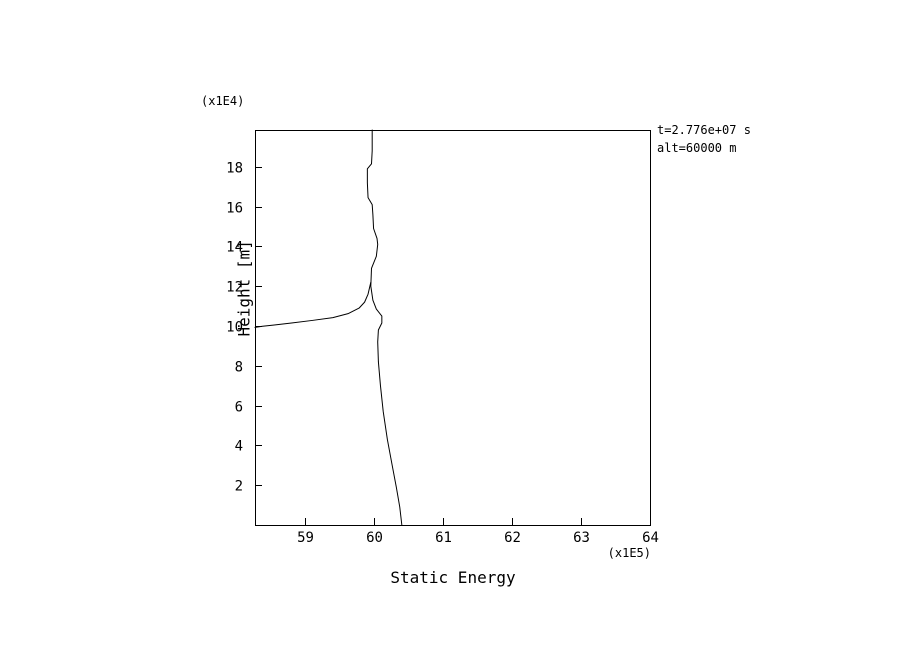 The width and height of the screenshot is (904, 654). I want to click on x-axis-title: Static Energy, so click(452, 577).